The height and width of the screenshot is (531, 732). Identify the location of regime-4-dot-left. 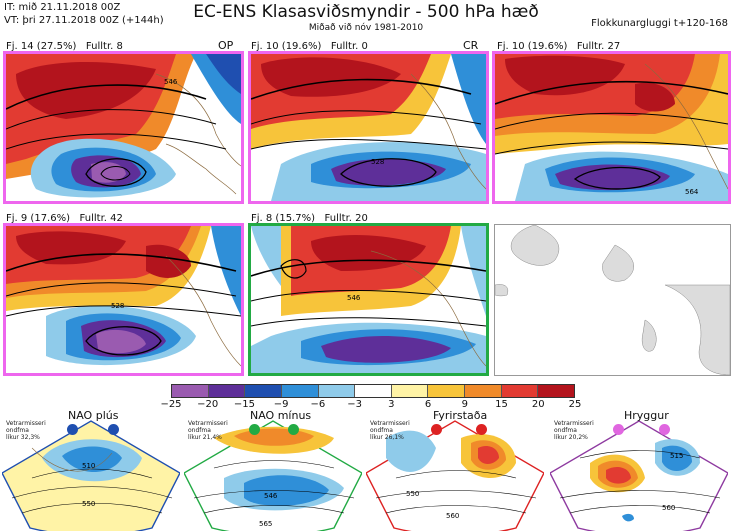
(618, 429).